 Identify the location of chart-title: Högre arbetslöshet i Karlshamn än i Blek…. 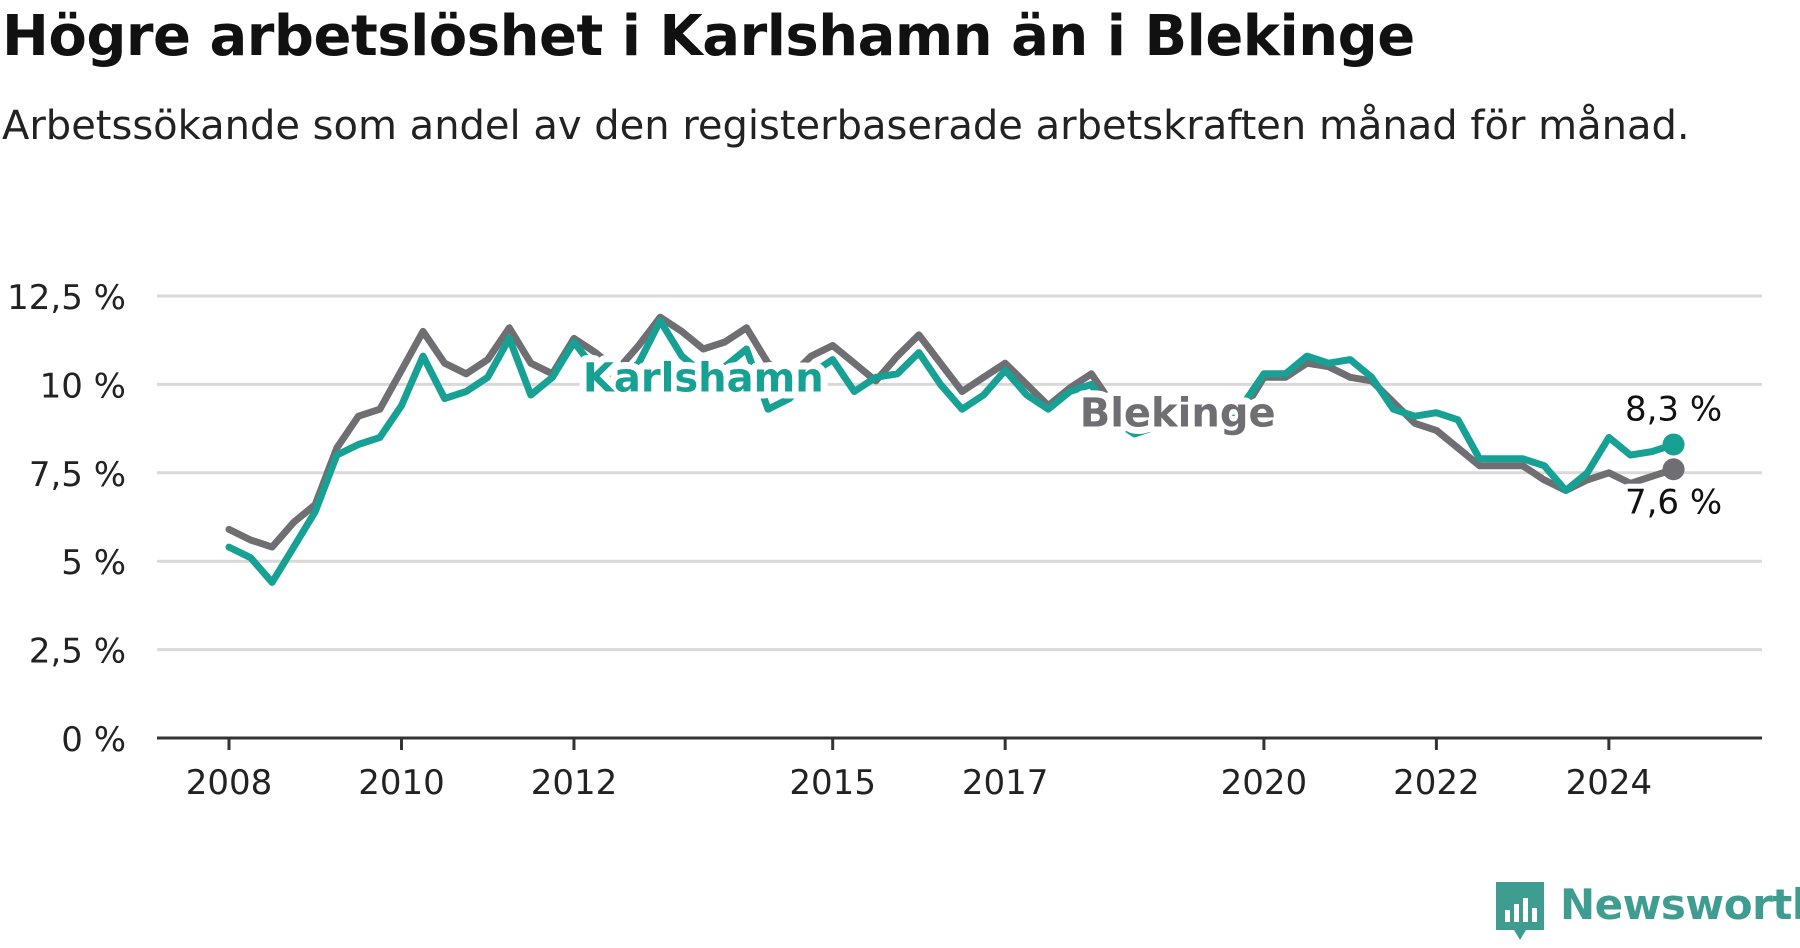
(708, 36).